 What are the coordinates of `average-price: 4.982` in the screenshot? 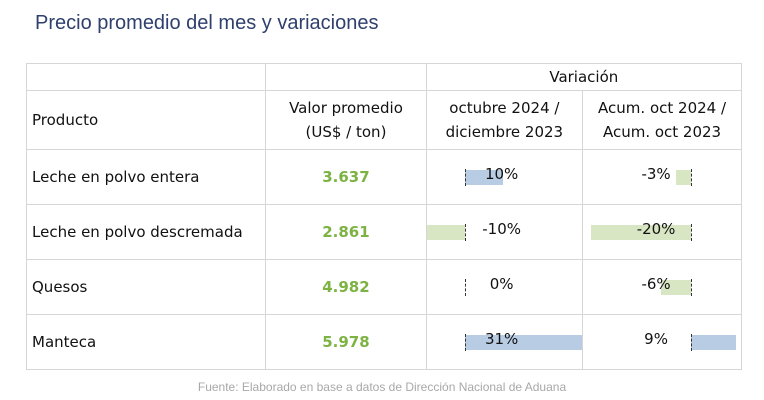 It's located at (346, 287).